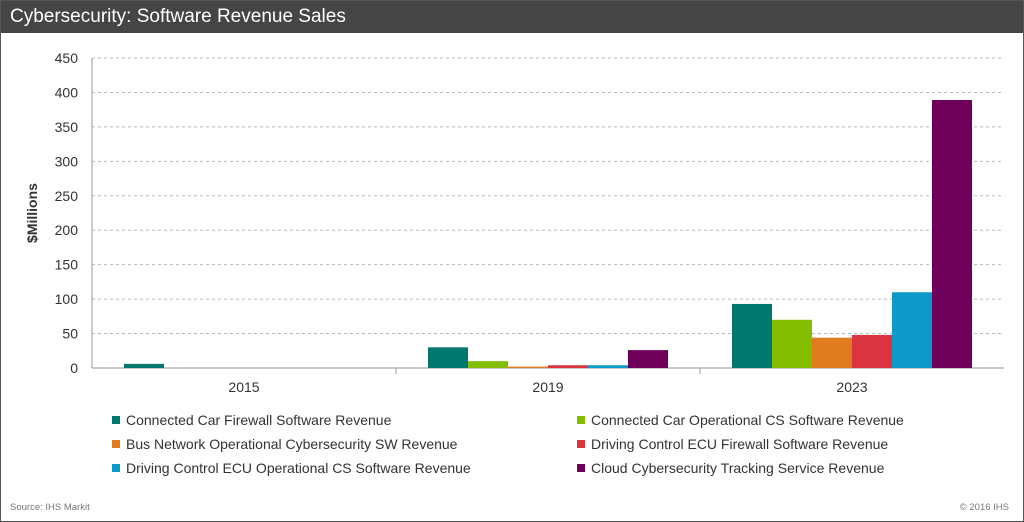  Describe the element at coordinates (547, 386) in the screenshot. I see `x-tick-label: 2019` at that location.